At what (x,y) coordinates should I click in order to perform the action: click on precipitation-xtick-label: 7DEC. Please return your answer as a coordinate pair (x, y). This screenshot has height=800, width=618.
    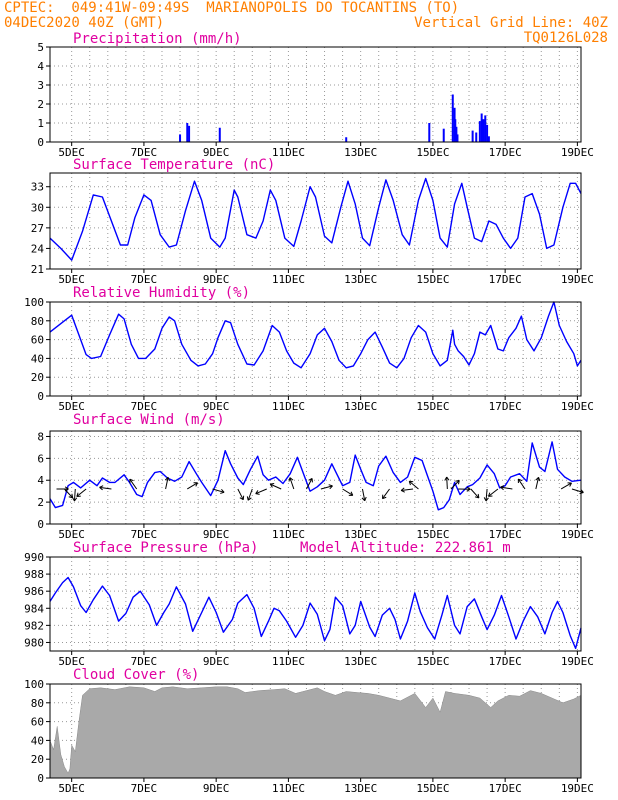
    Looking at the image, I should click on (144, 152).